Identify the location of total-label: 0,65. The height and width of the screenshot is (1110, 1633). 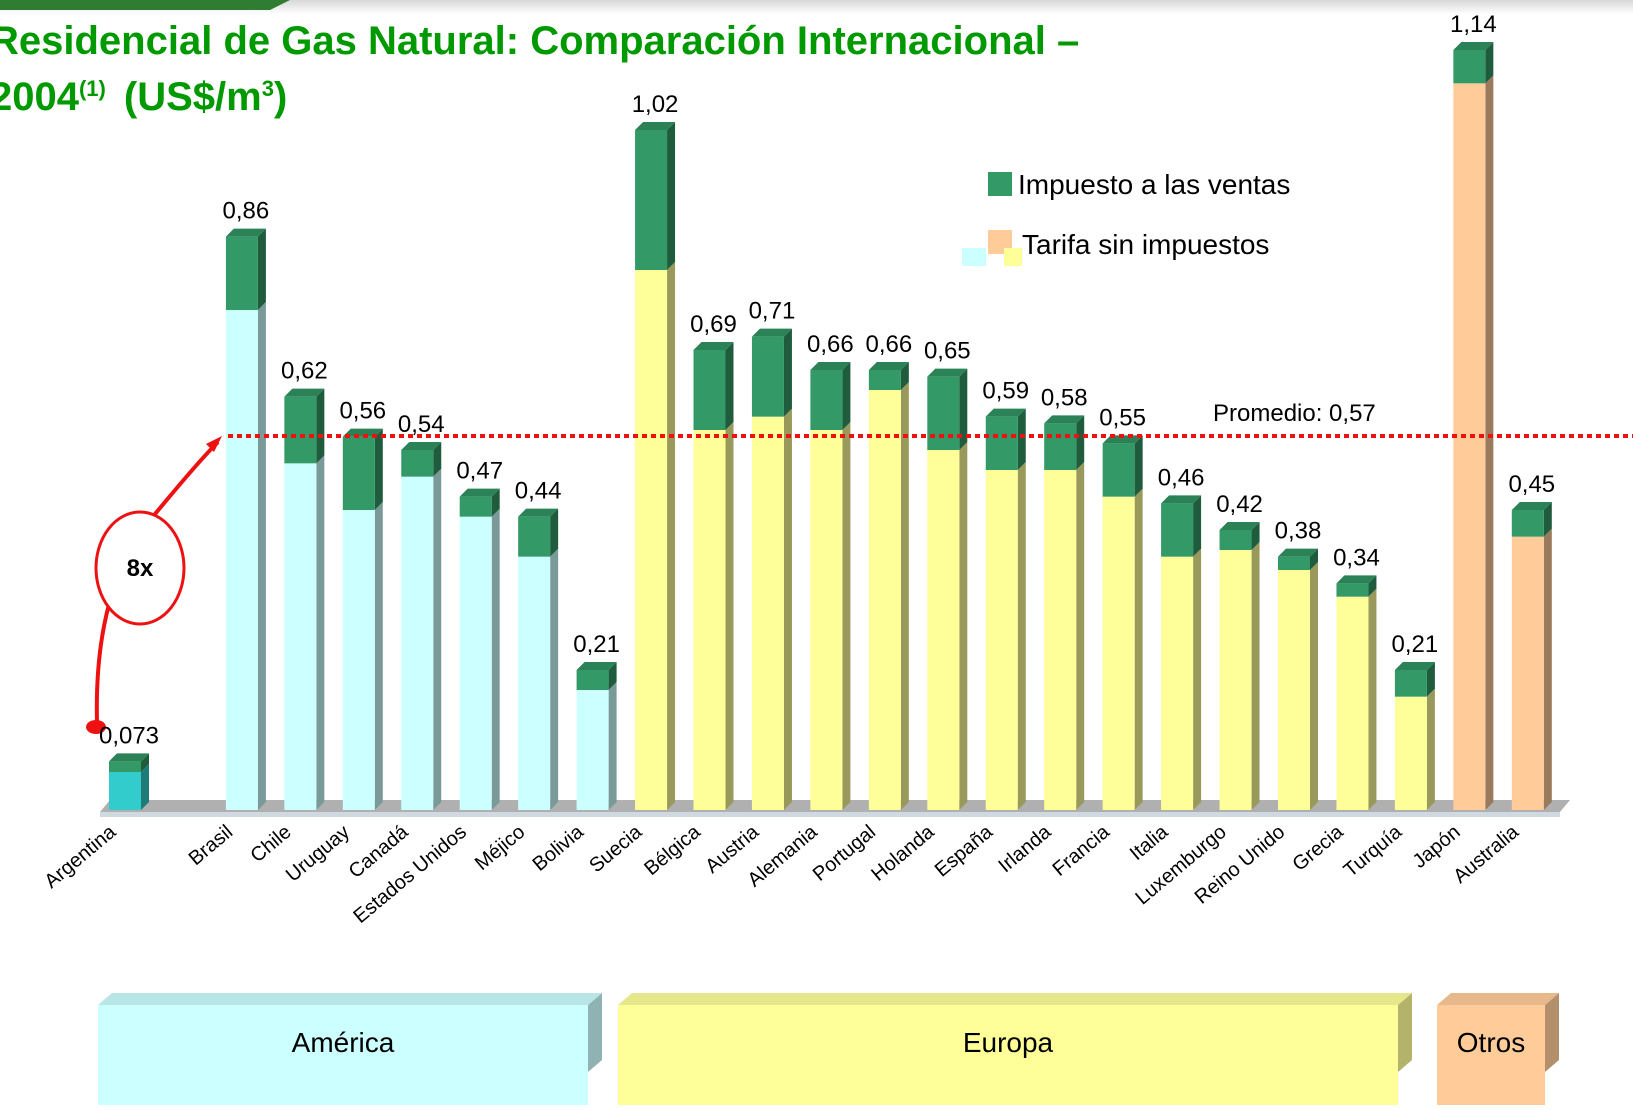
(947, 351).